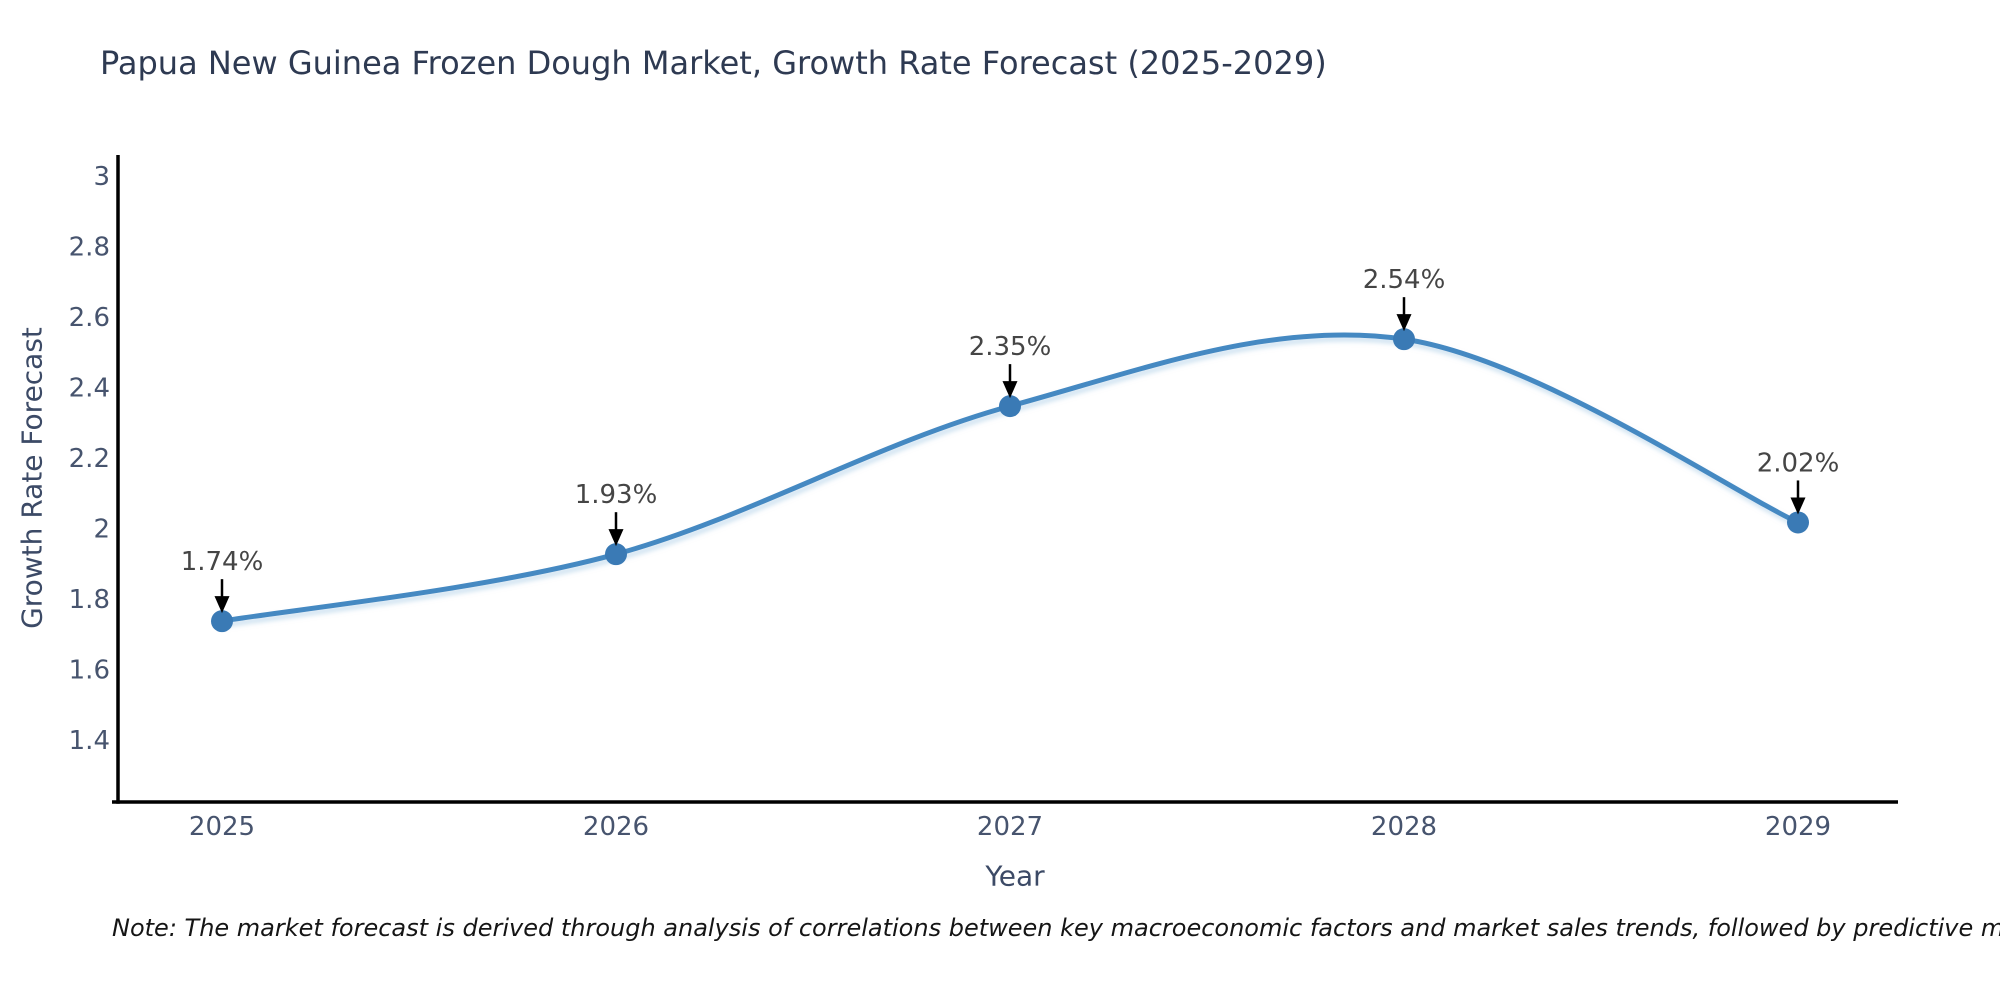 The image size is (2000, 1000). I want to click on x-tick-label: 2027, so click(1010, 827).